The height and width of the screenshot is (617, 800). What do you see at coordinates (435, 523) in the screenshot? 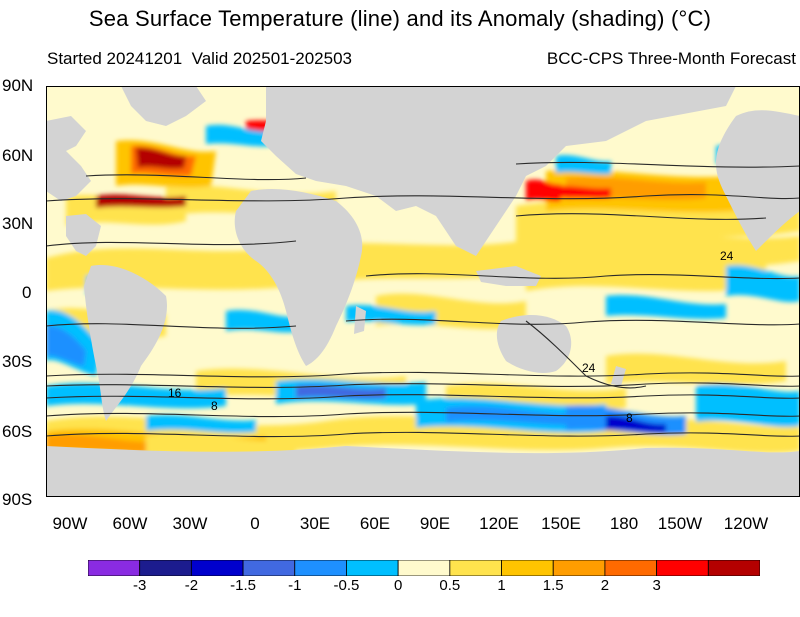
I see `lon-label-90e: 90E` at bounding box center [435, 523].